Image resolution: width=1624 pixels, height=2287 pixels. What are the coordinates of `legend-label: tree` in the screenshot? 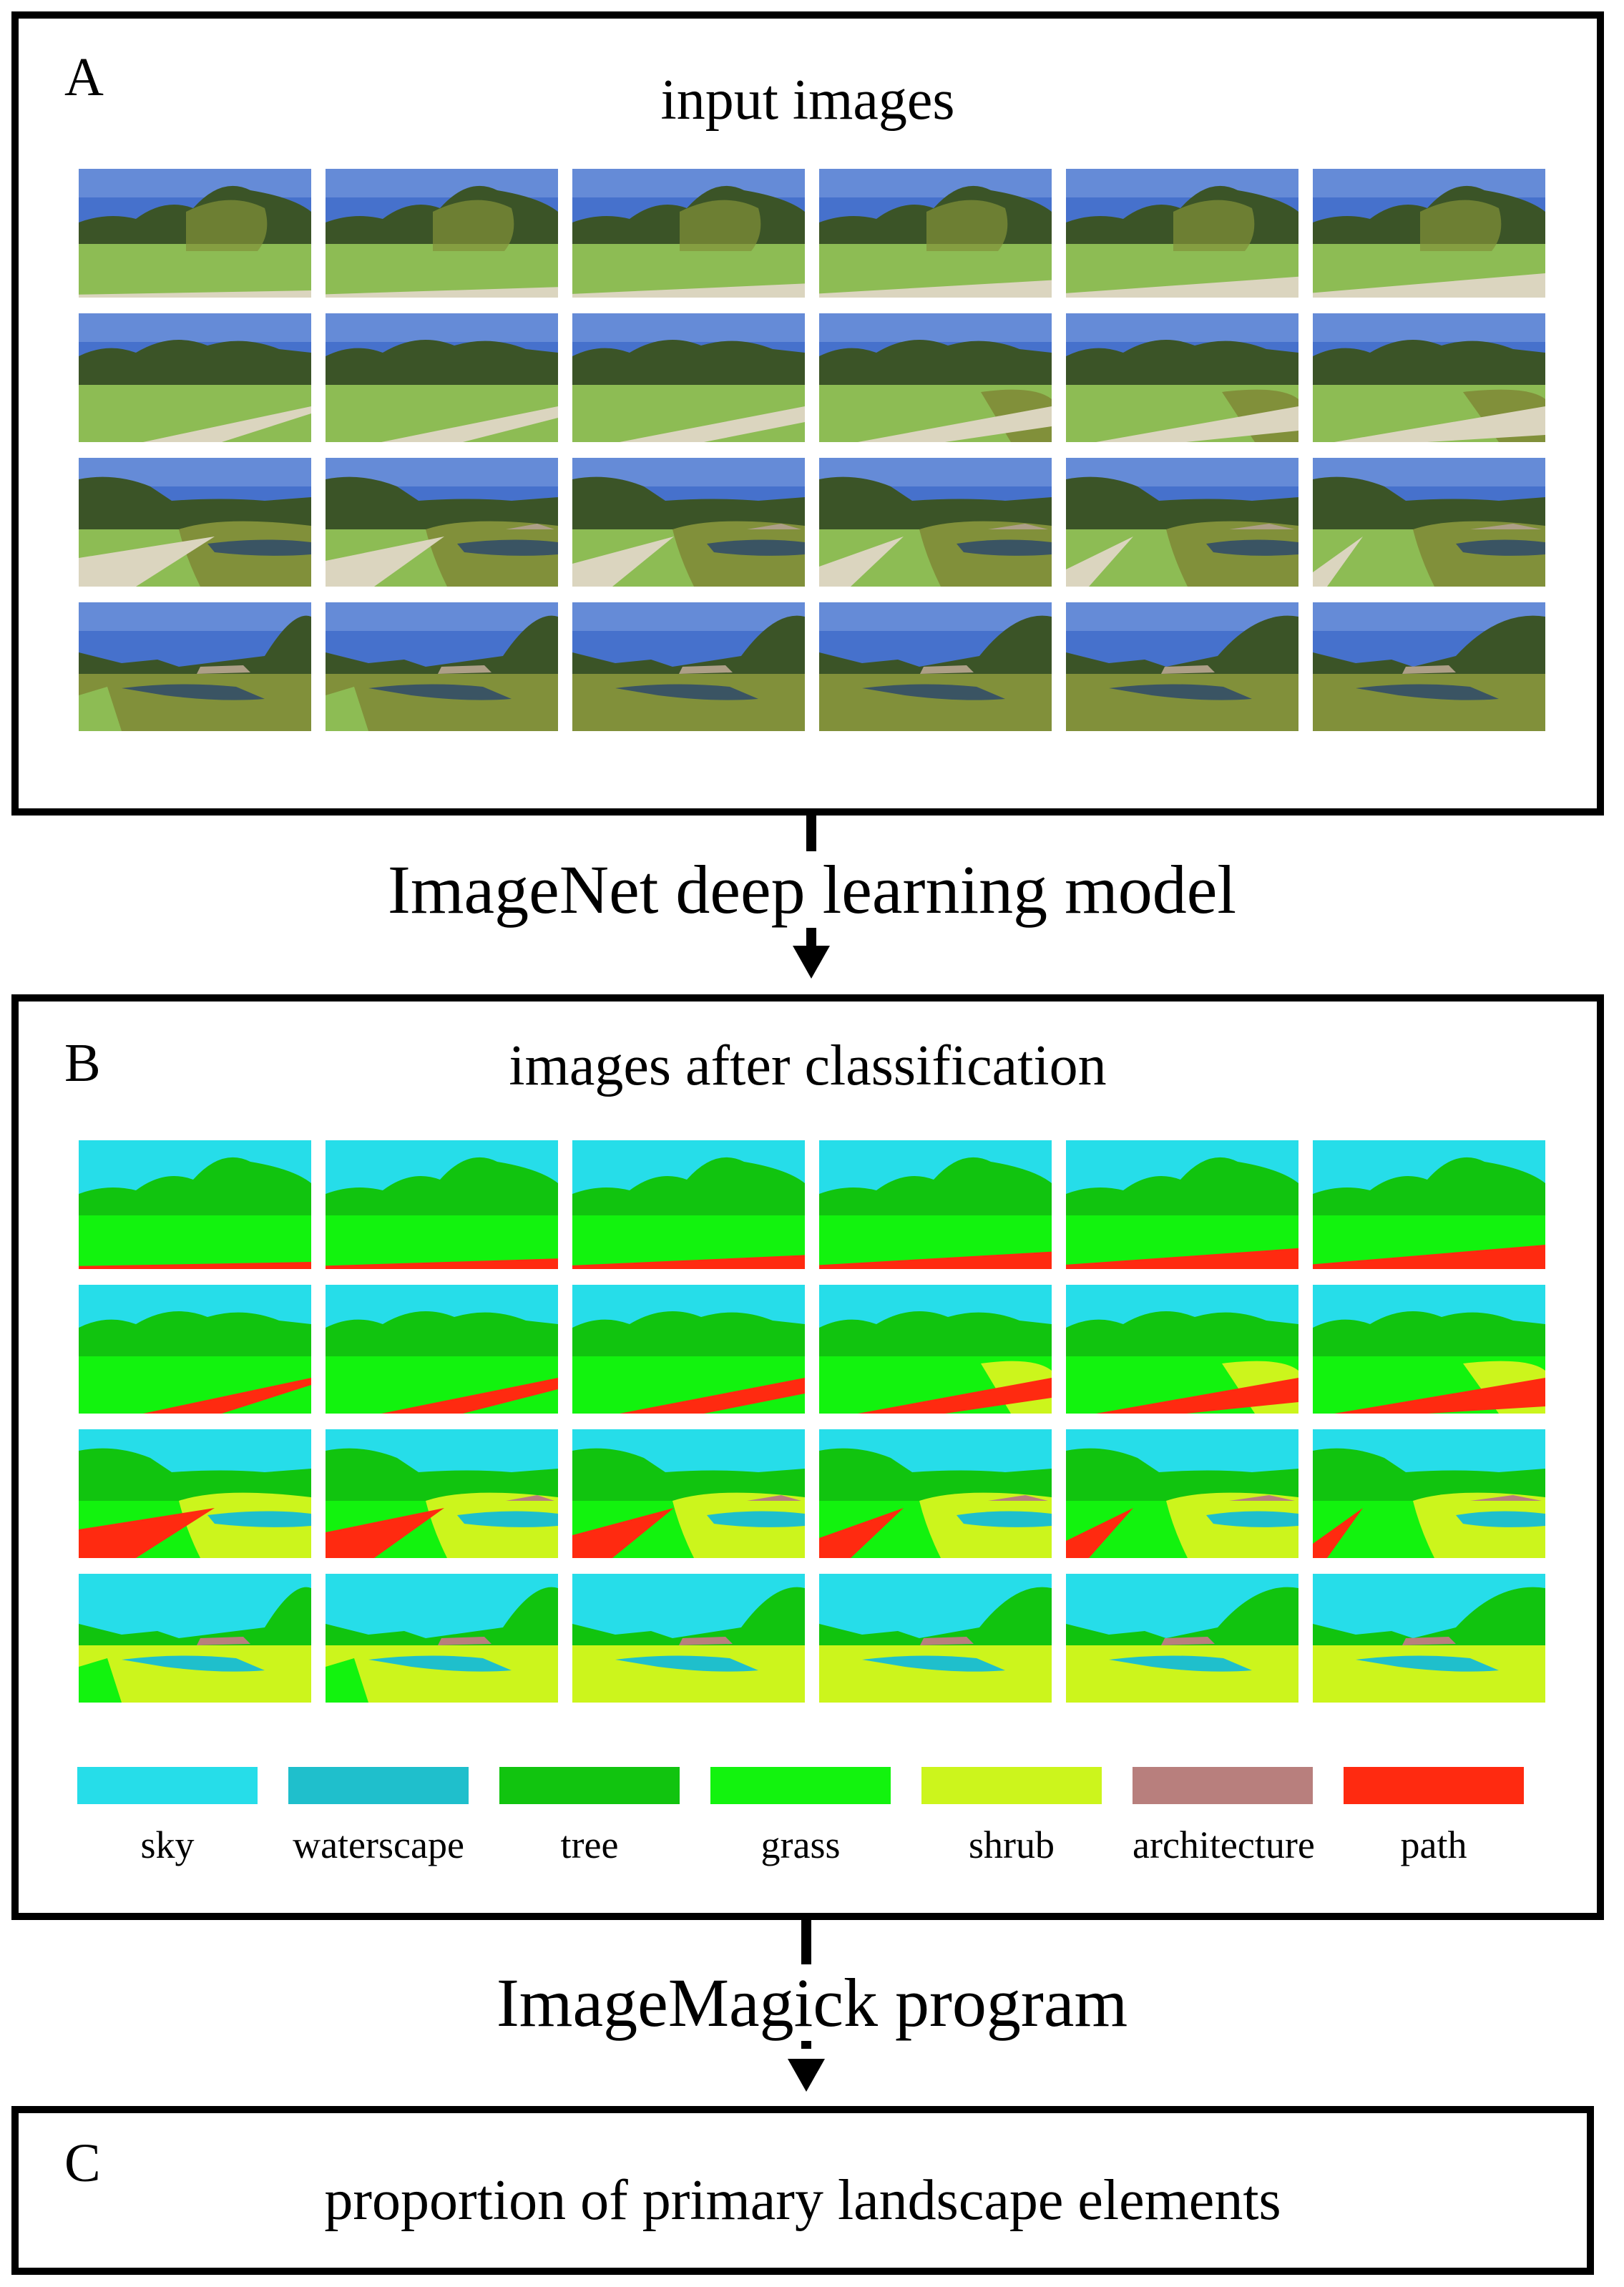 It's located at (589, 1844).